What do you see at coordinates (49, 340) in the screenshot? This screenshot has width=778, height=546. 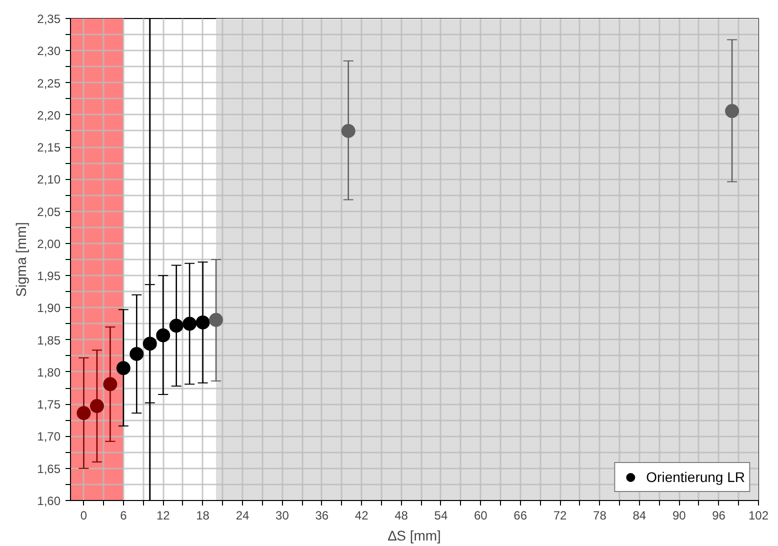 I see `y-tick-label: 1,85` at bounding box center [49, 340].